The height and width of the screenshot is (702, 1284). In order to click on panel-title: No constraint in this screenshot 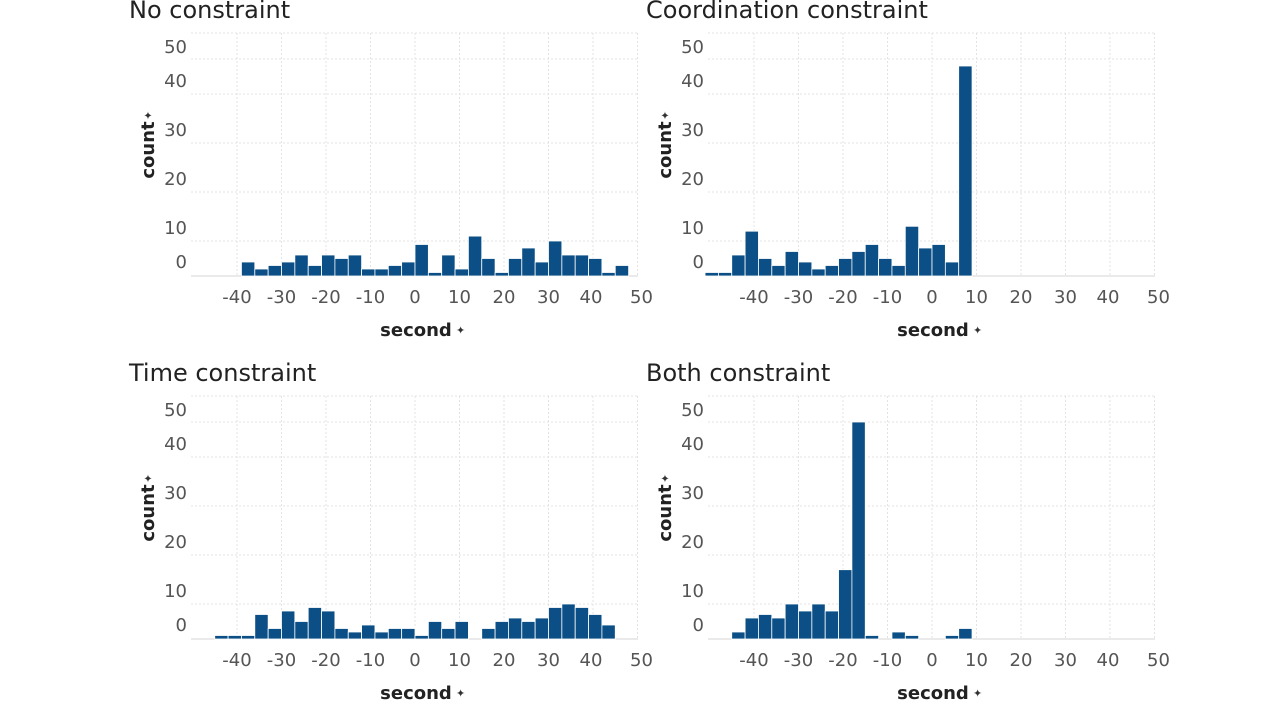, I will do `click(210, 12)`.